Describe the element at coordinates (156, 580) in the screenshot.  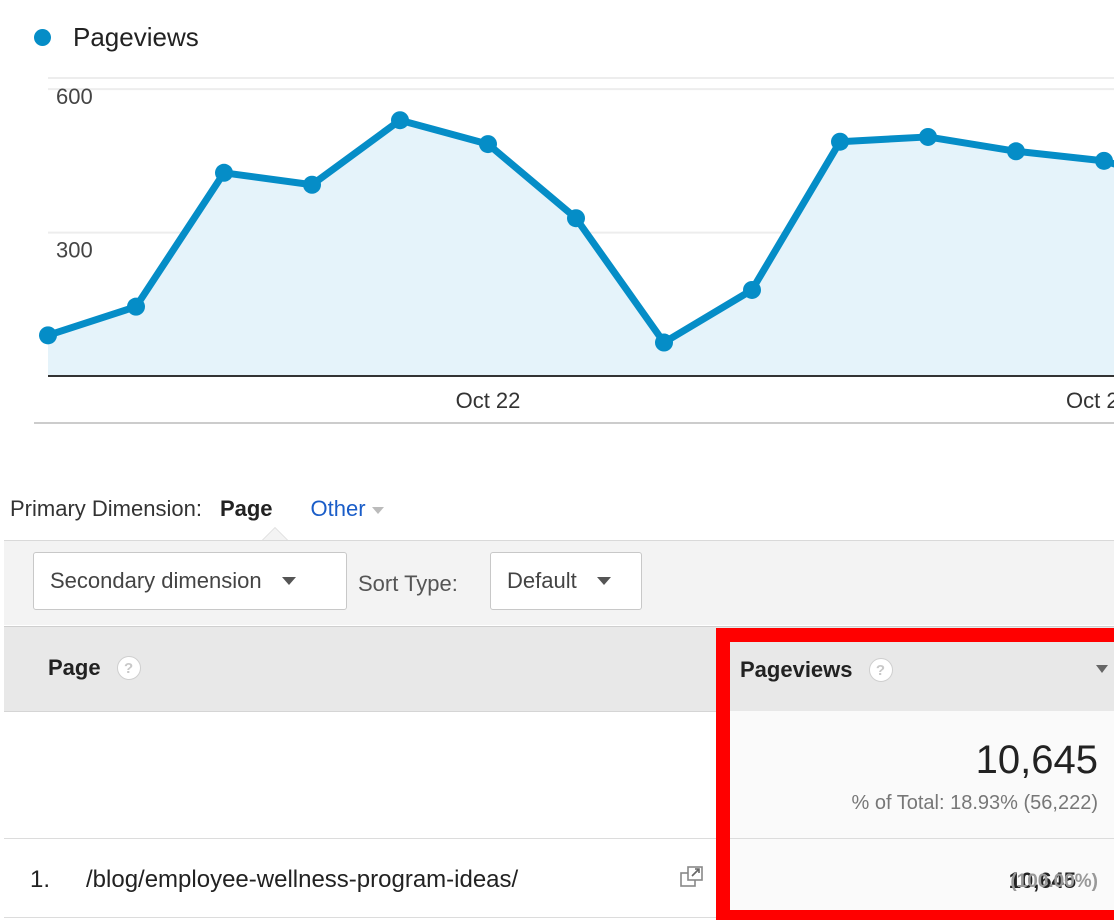
I see `secondary-dimension-label: Secondary dimension` at that location.